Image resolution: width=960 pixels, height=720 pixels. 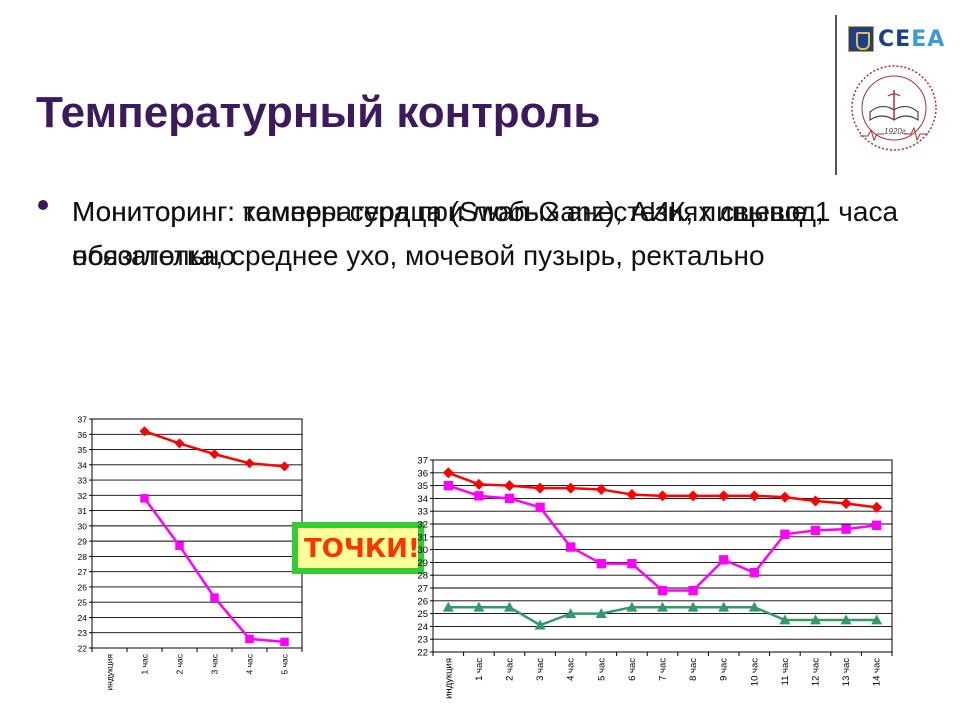 What do you see at coordinates (571, 669) in the screenshot?
I see `x-tick-label: 4 час` at bounding box center [571, 669].